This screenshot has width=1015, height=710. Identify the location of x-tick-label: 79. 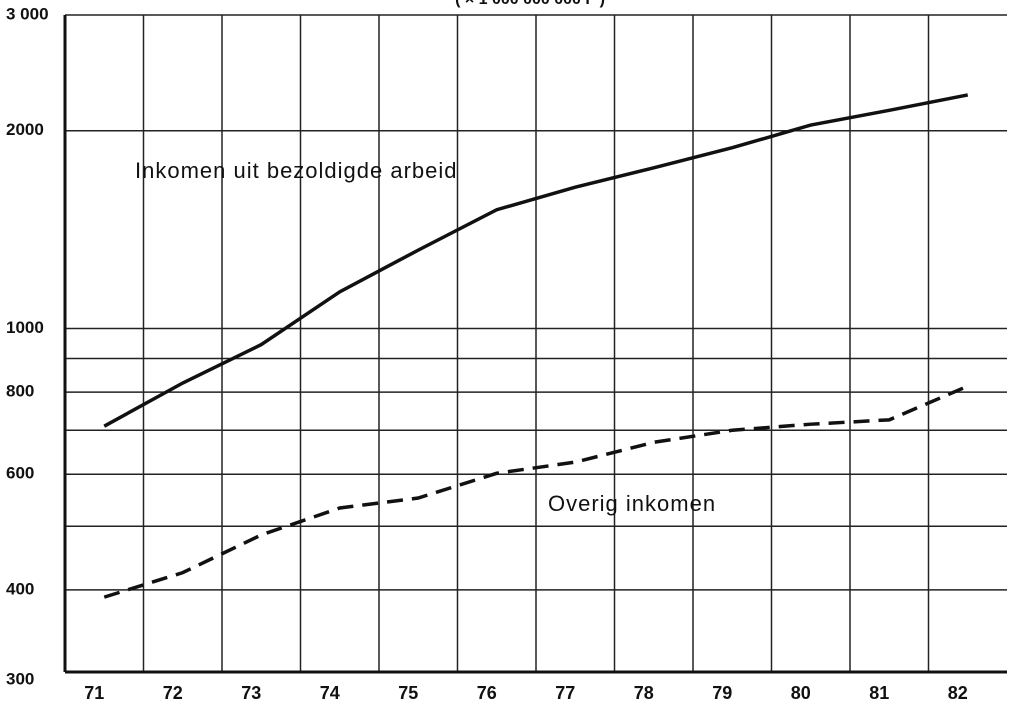
(722, 693).